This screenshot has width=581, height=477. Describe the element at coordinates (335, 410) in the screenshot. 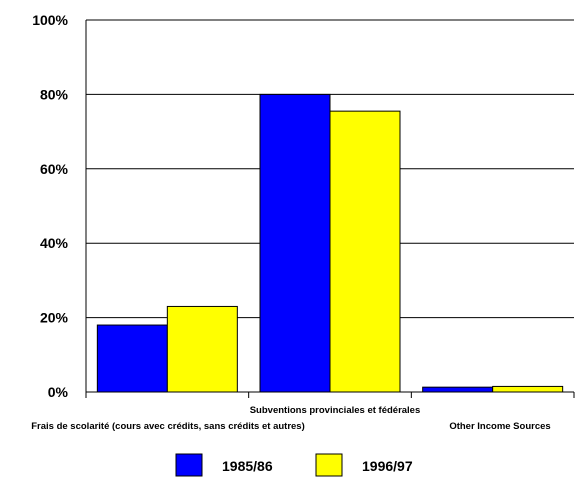

I see `category-label: Subventions provinciales et fédérales` at that location.